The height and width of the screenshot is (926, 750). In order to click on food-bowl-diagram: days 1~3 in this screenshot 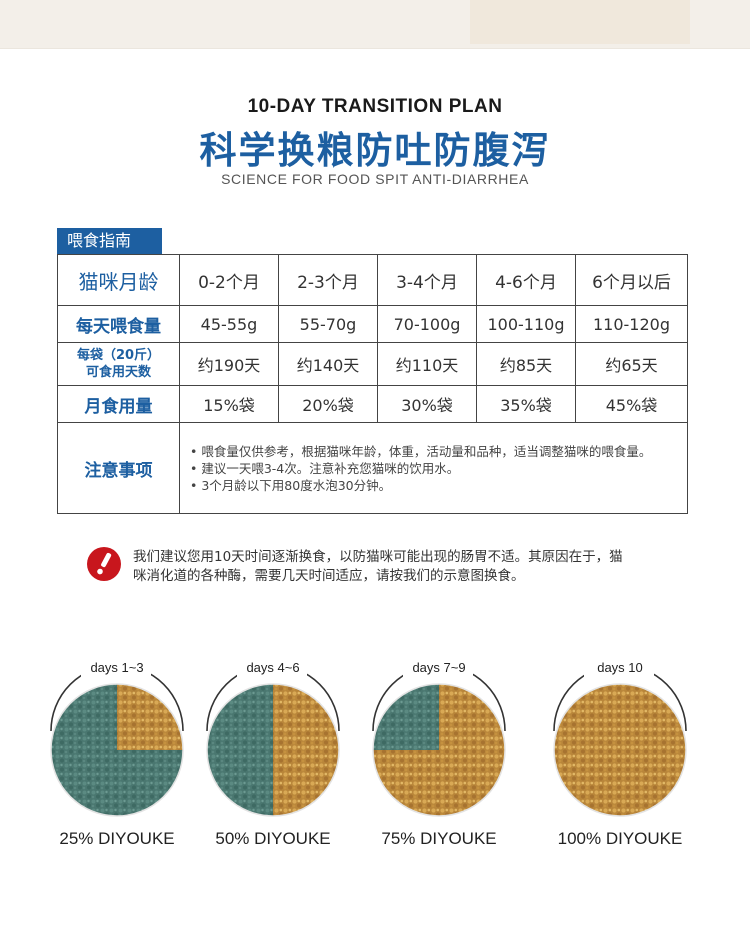, I will do `click(117, 737)`.